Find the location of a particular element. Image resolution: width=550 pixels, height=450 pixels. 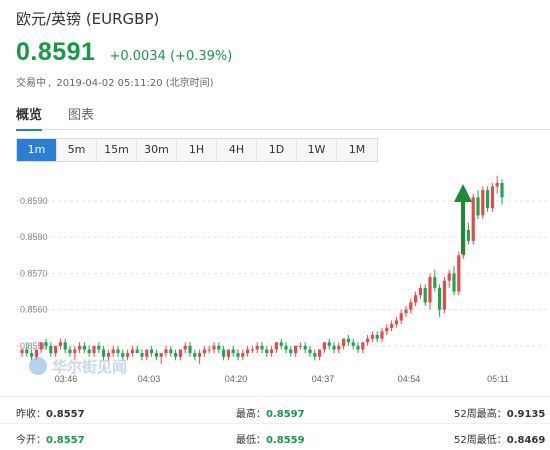

range-5m: 5m is located at coordinates (77, 150).